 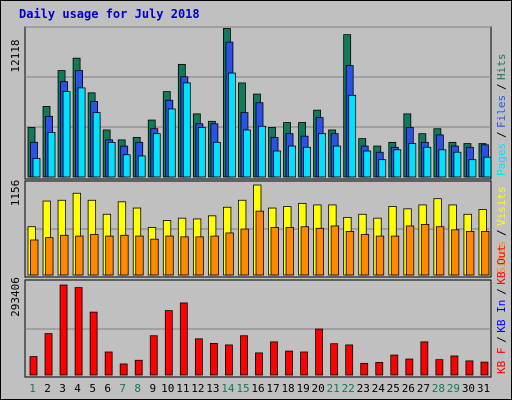 I want to click on legend-kbytes-panel-kb-out: KB Out, so click(x=501, y=265).